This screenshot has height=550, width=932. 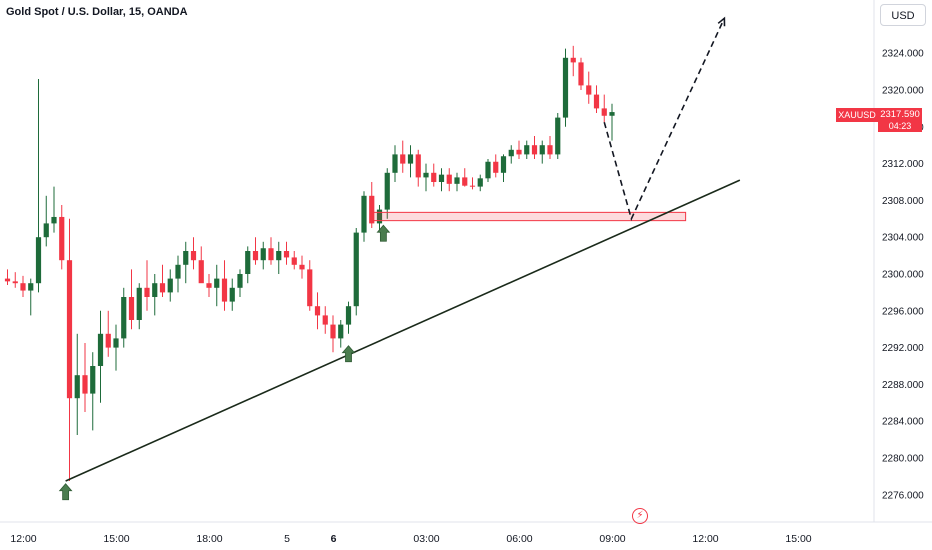 I want to click on y-tick-label: 2320.000, so click(x=903, y=91).